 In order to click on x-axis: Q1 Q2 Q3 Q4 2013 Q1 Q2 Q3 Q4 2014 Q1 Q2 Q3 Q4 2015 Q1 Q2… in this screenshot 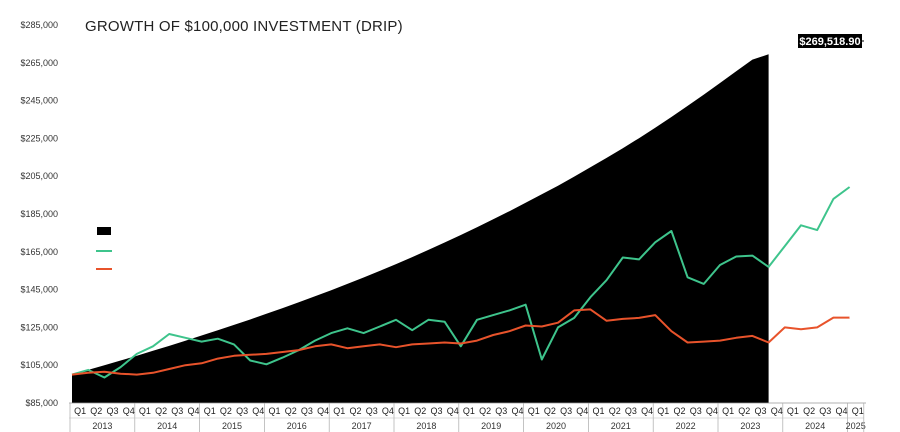, I will do `click(467, 417)`.